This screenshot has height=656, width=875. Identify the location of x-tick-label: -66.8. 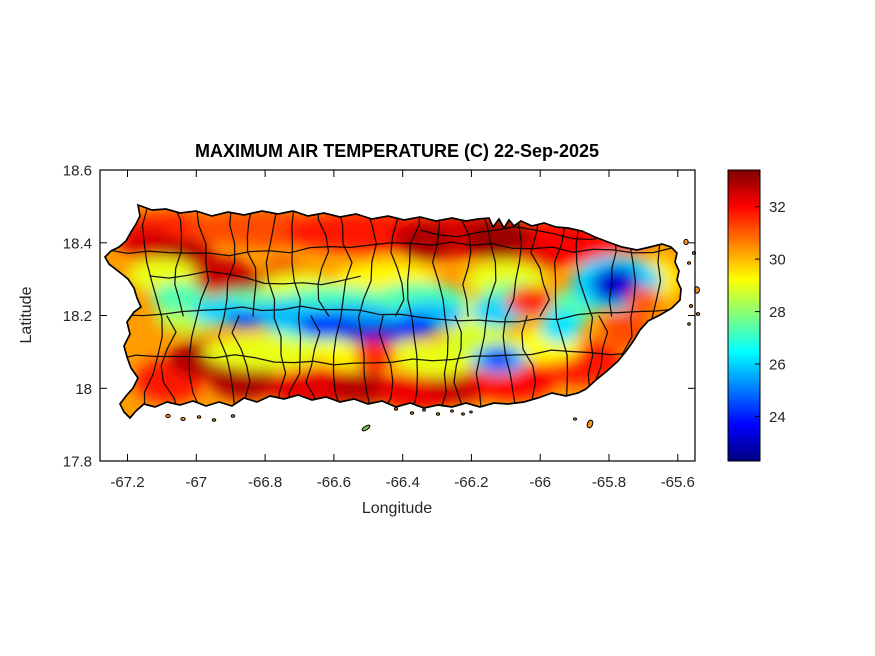
(265, 482).